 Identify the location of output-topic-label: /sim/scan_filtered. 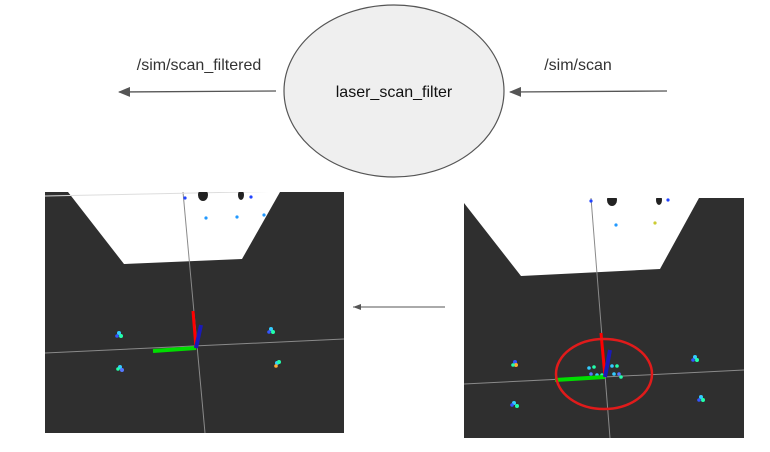
(199, 65).